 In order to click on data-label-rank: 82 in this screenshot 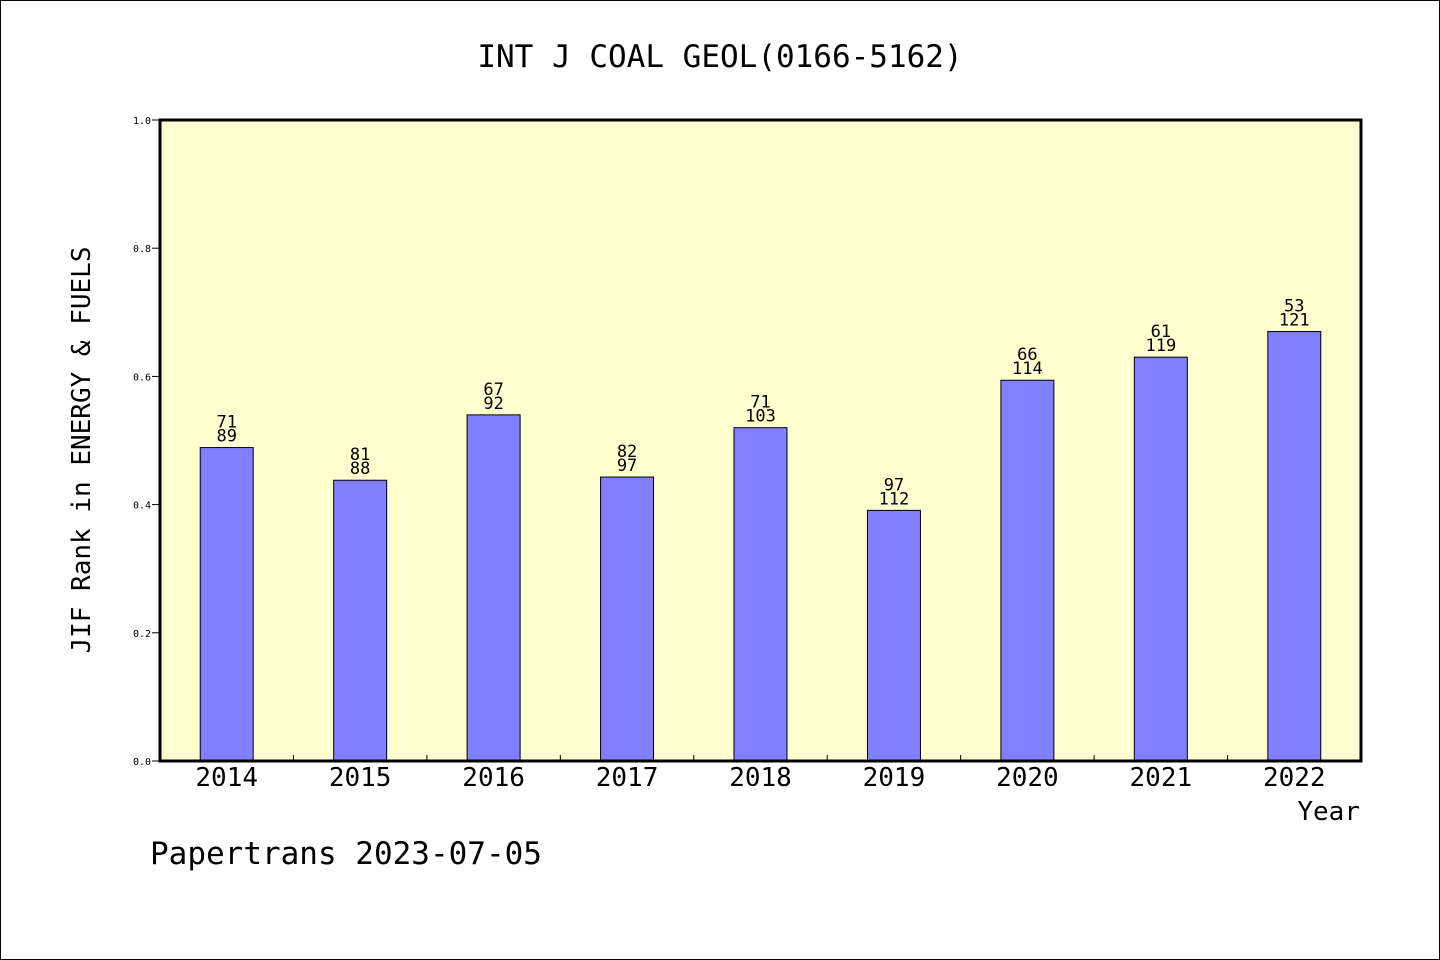, I will do `click(627, 452)`.